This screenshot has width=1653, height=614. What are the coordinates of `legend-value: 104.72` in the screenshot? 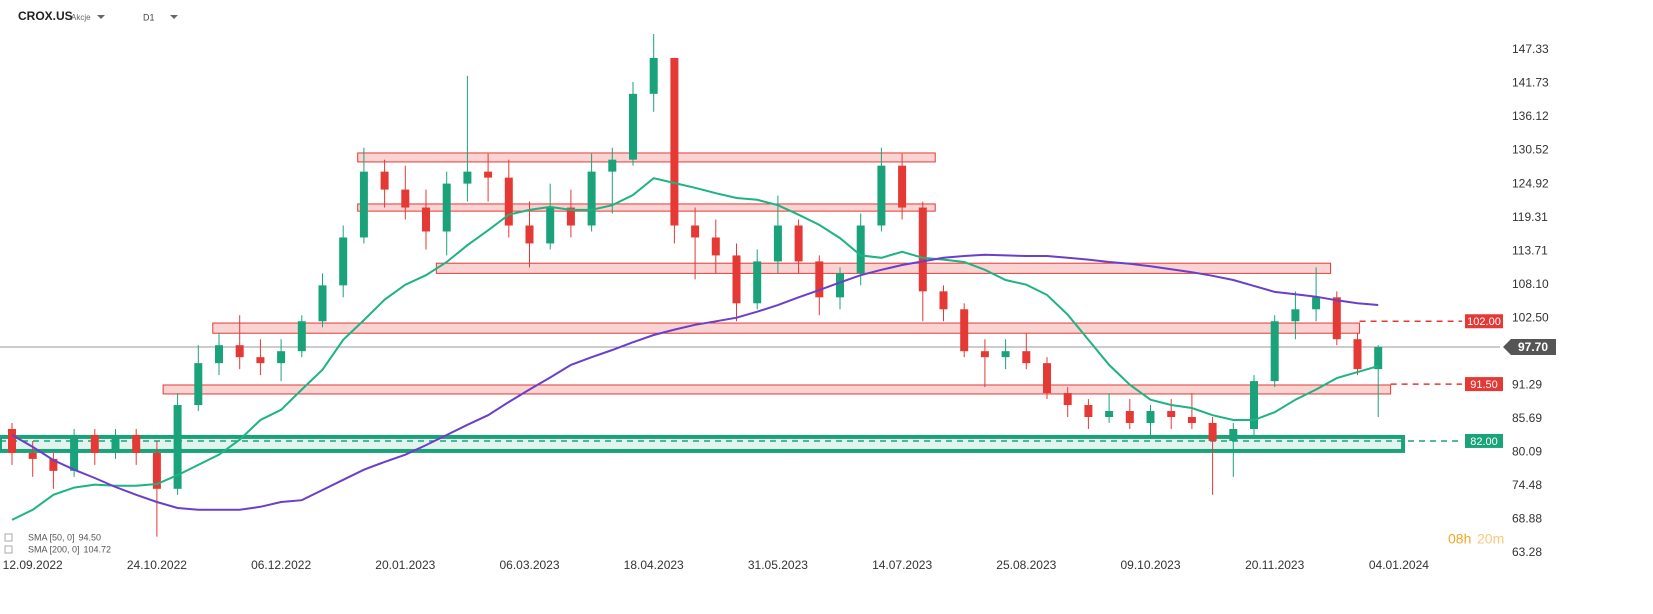 It's located at (98, 549).